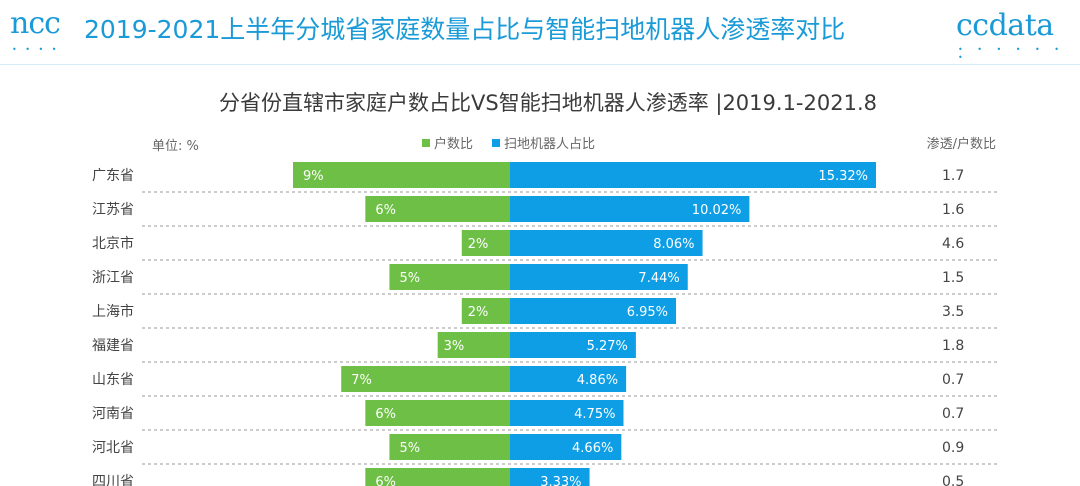 This screenshot has width=1080, height=486. Describe the element at coordinates (953, 278) in the screenshot. I see `ratio-value-3: 1.5` at that location.